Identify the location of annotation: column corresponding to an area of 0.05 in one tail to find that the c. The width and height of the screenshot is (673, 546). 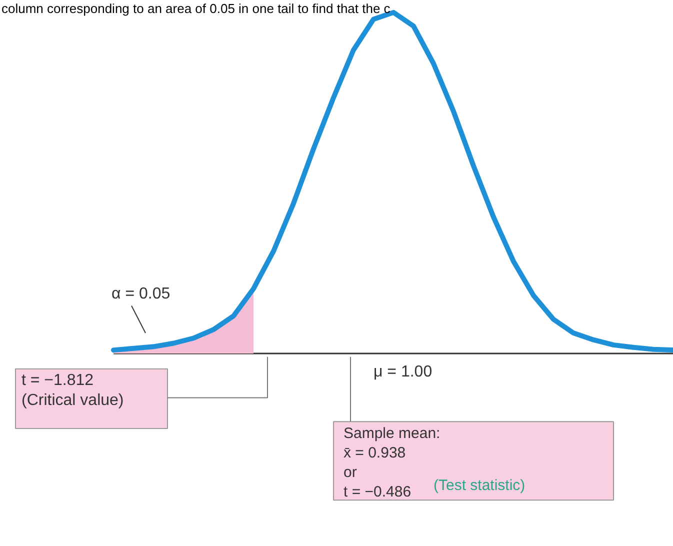
(196, 8).